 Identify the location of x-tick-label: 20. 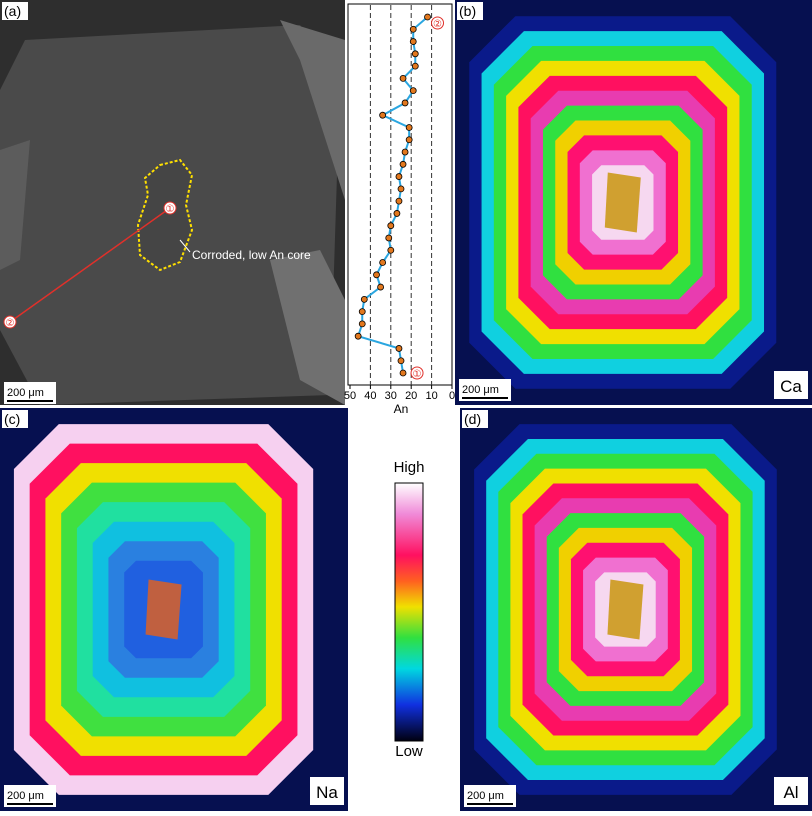
(411, 396).